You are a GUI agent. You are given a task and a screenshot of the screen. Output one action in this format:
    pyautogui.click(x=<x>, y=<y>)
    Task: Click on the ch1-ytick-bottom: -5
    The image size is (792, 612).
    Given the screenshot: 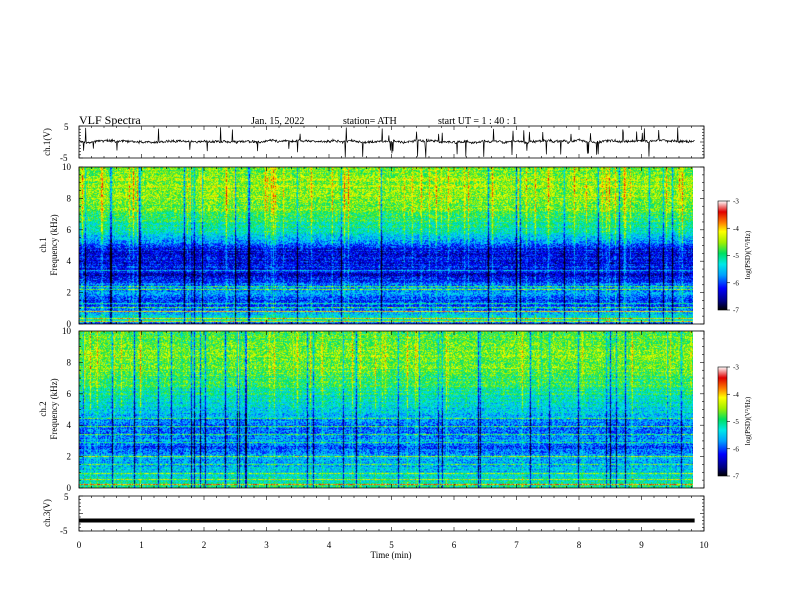 What is the action you would take?
    pyautogui.click(x=64, y=158)
    